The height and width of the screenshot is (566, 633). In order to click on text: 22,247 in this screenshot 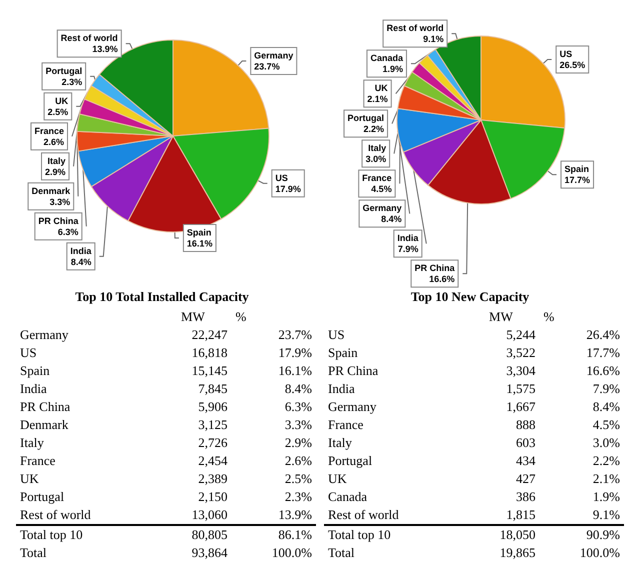, I will do `click(210, 334)`.